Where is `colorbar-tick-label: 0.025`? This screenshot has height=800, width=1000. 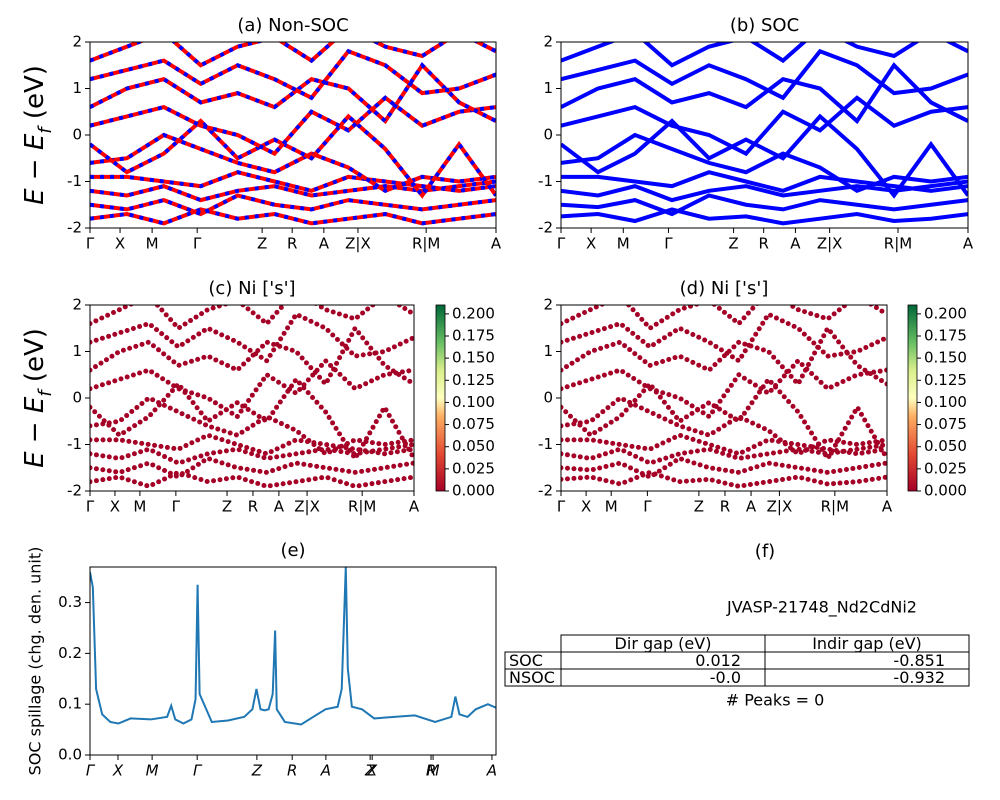
colorbar-tick-label: 0.025 is located at coordinates (473, 468).